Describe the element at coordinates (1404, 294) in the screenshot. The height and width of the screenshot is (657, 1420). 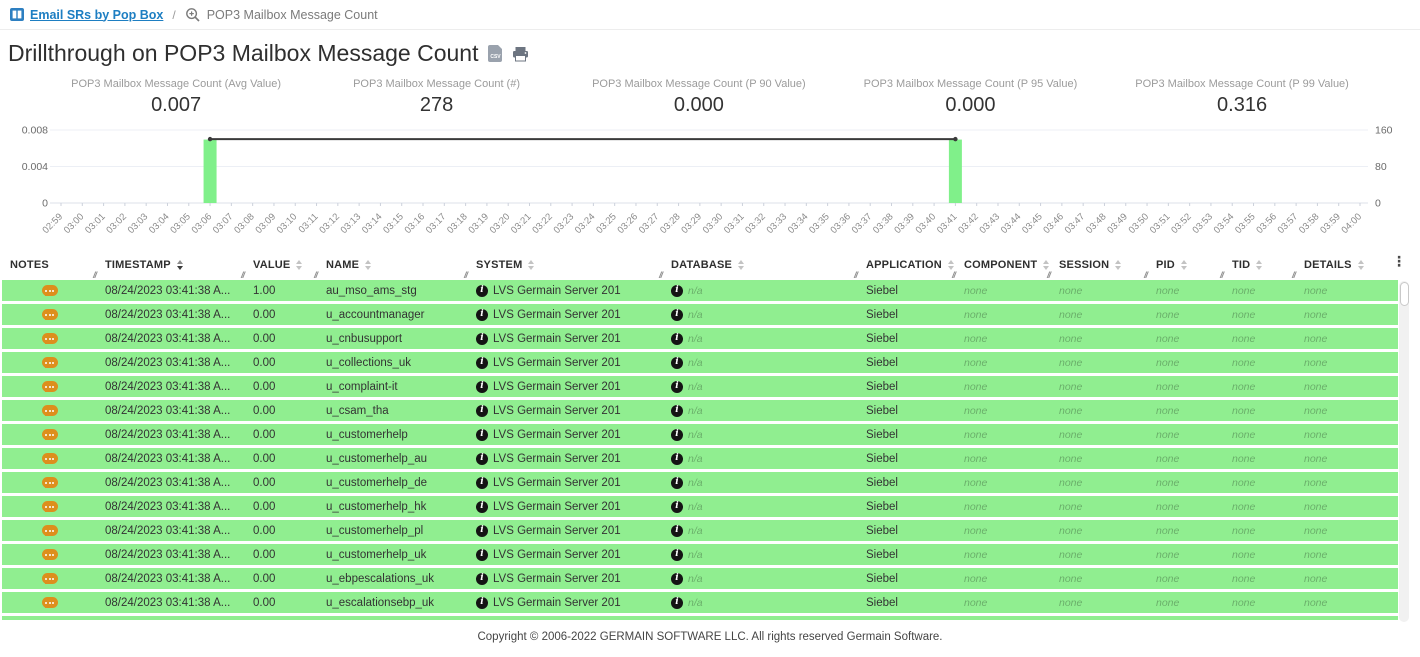
I see `table-scrollbar-thumb` at that location.